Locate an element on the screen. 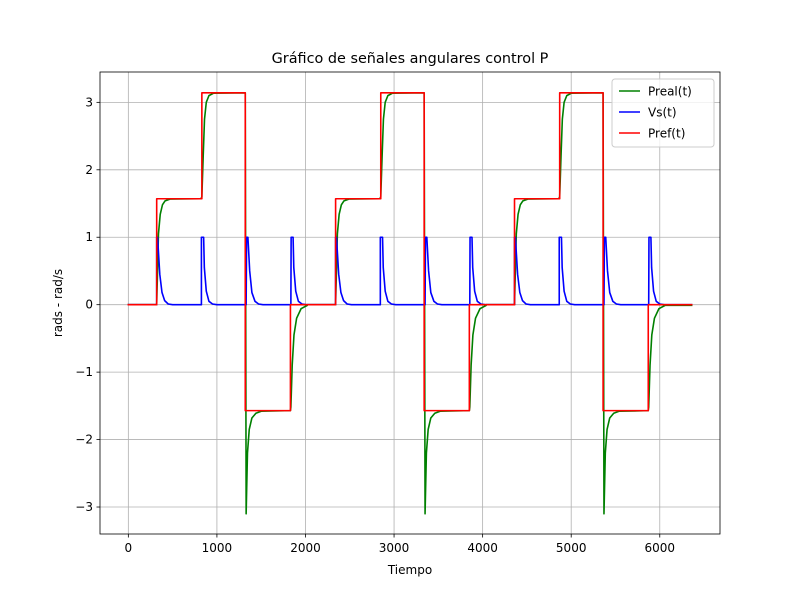 This screenshot has height=600, width=800. x-tick-label: 2000 is located at coordinates (305, 548).